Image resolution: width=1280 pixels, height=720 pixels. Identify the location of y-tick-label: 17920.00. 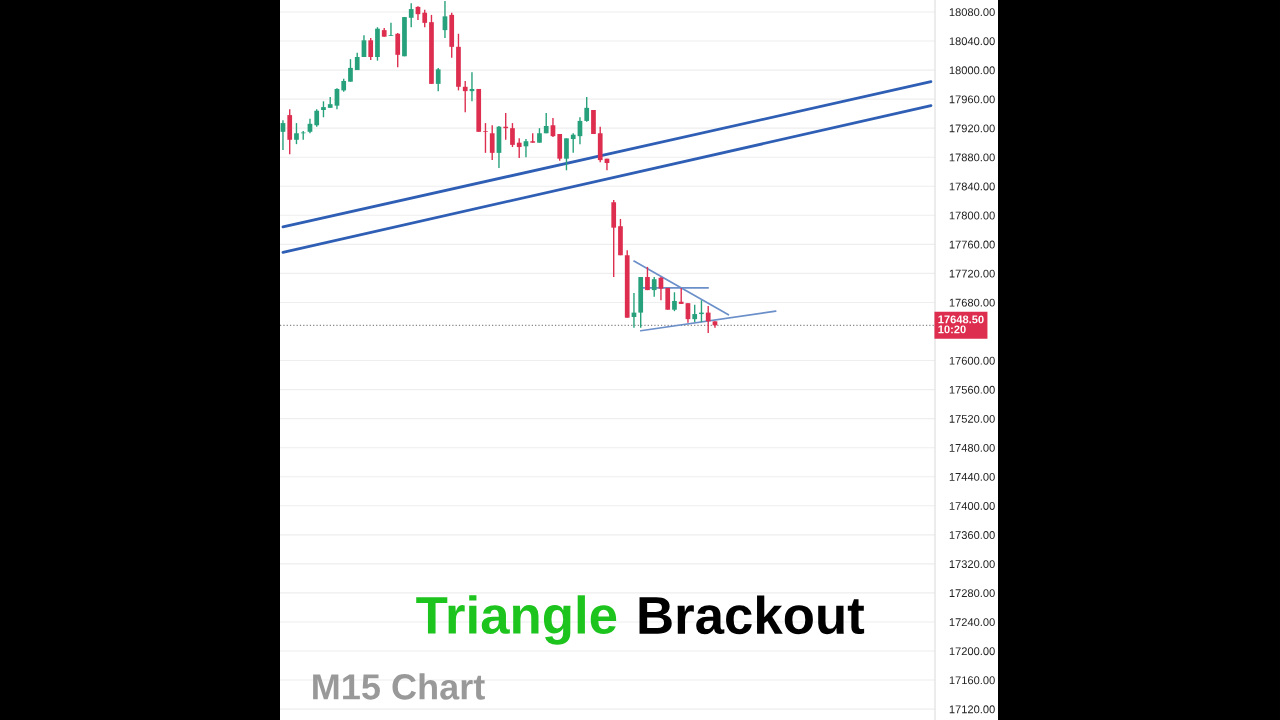
(972, 128).